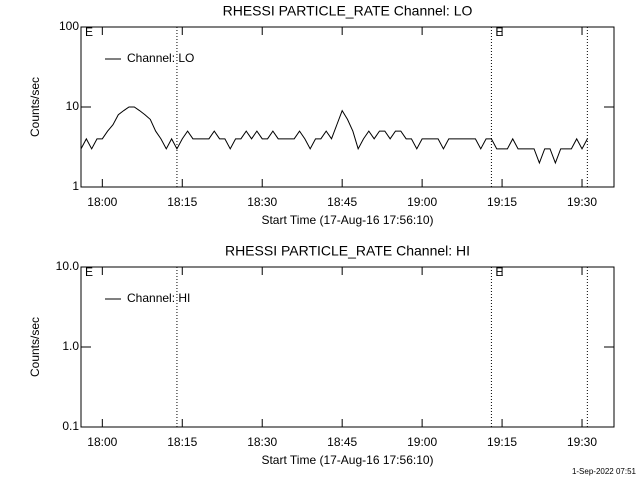 The image size is (640, 480). What do you see at coordinates (70, 426) in the screenshot?
I see `y-tick-label: 0.1` at bounding box center [70, 426].